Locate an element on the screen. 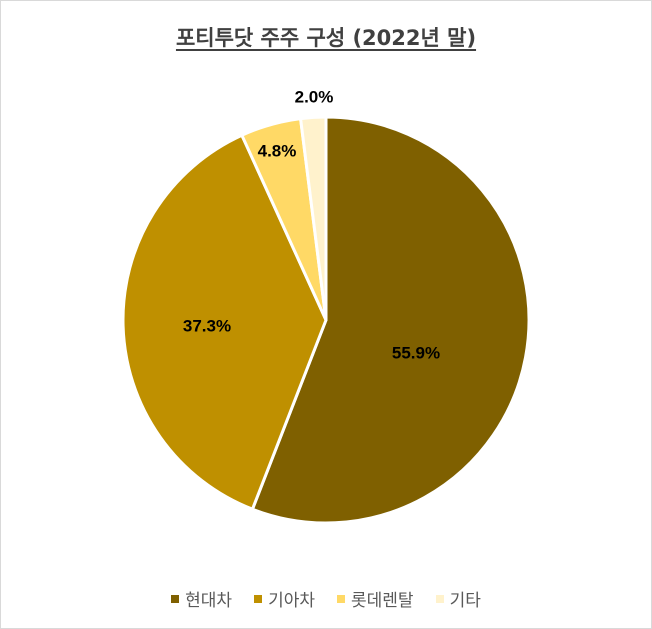 The width and height of the screenshot is (652, 629). legend-item-3: 롯데렌탈 is located at coordinates (375, 598).